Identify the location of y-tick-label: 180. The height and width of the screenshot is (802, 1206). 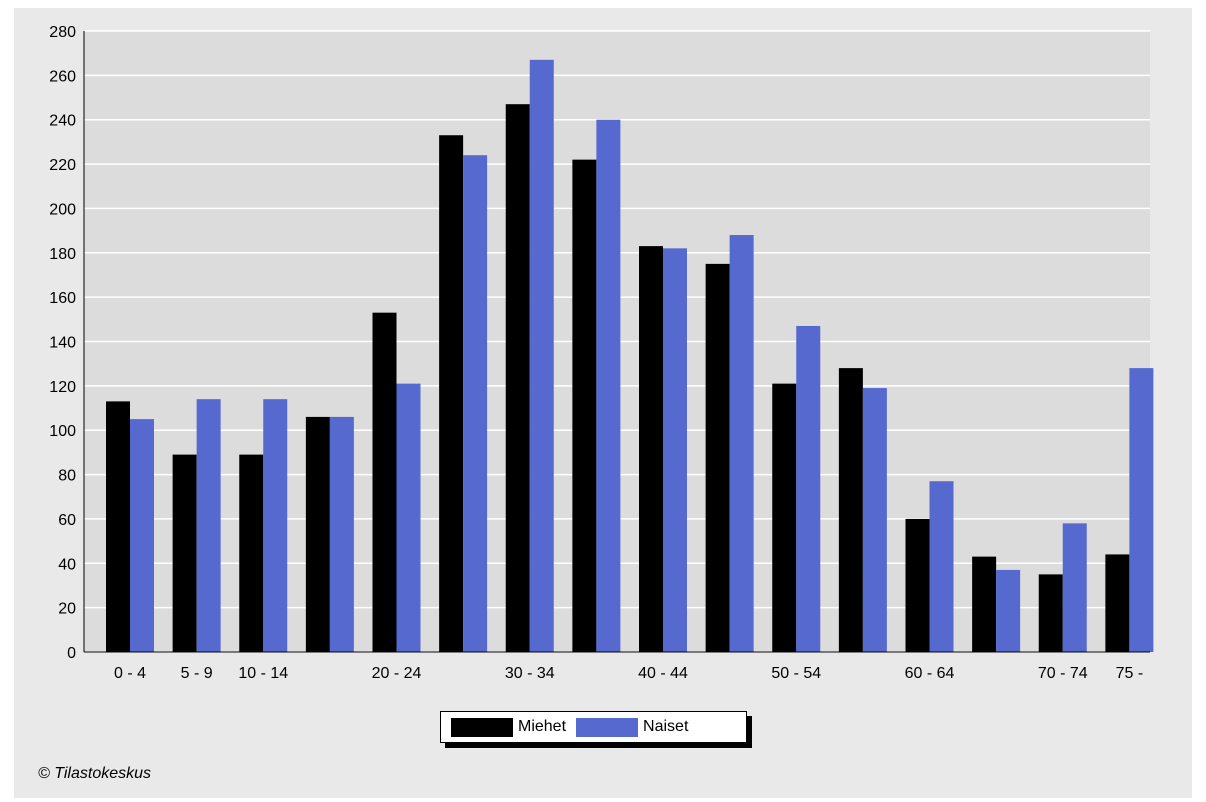
(62, 254).